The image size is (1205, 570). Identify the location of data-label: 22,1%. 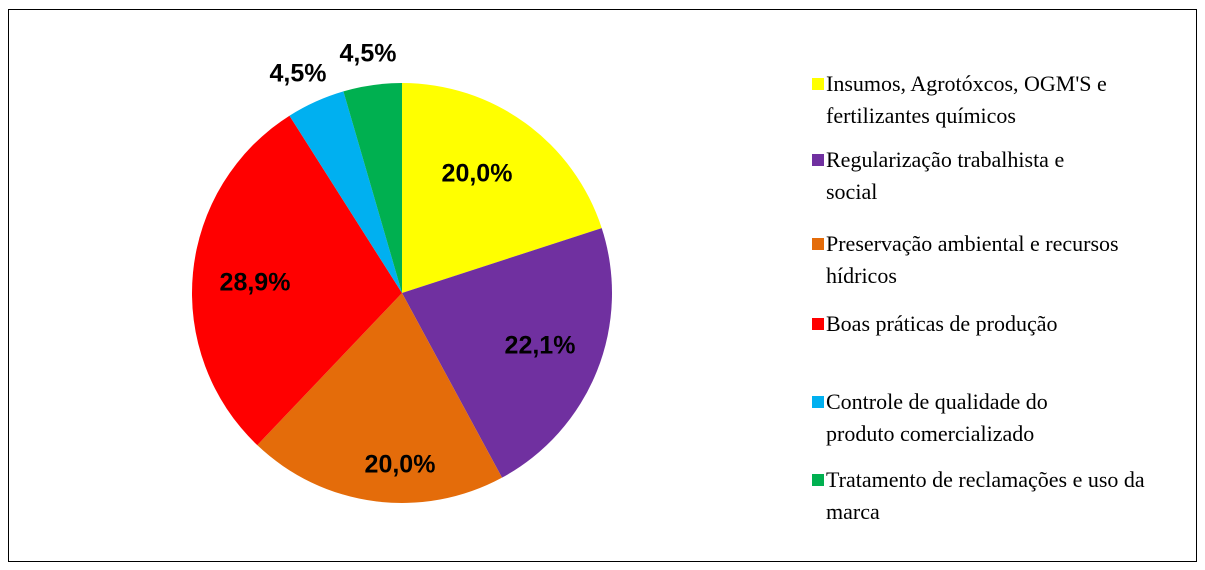
(540, 346).